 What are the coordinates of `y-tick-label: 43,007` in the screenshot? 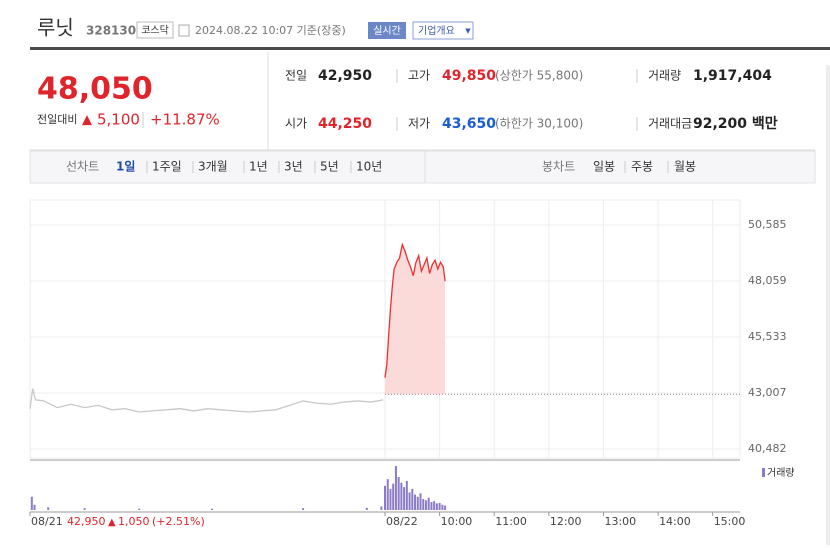 It's located at (767, 392).